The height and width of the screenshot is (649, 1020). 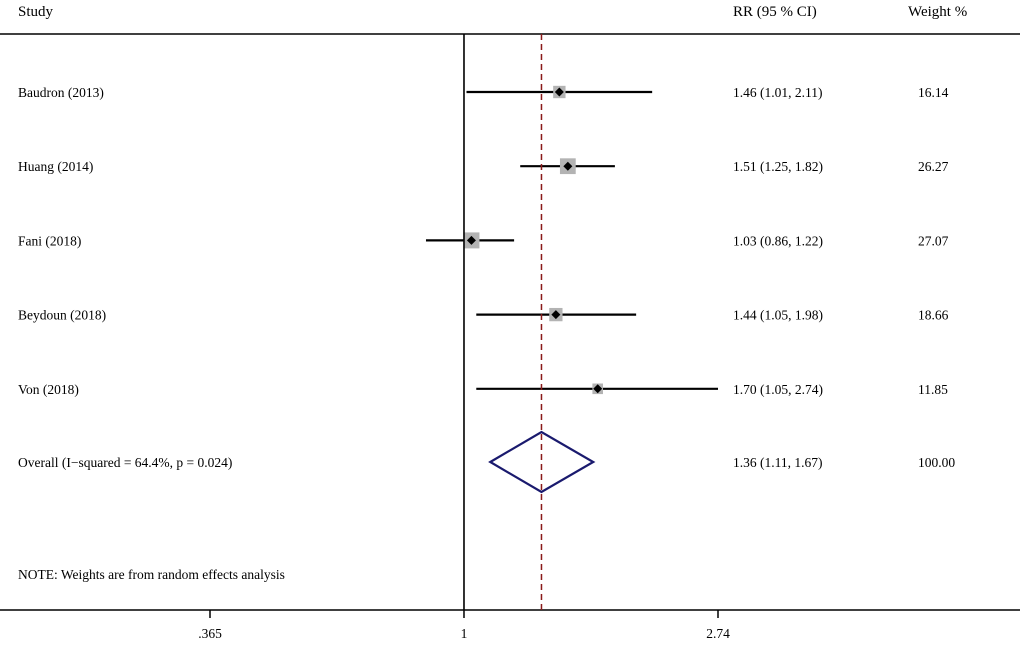 I want to click on x-tick-label: 1, so click(x=464, y=633).